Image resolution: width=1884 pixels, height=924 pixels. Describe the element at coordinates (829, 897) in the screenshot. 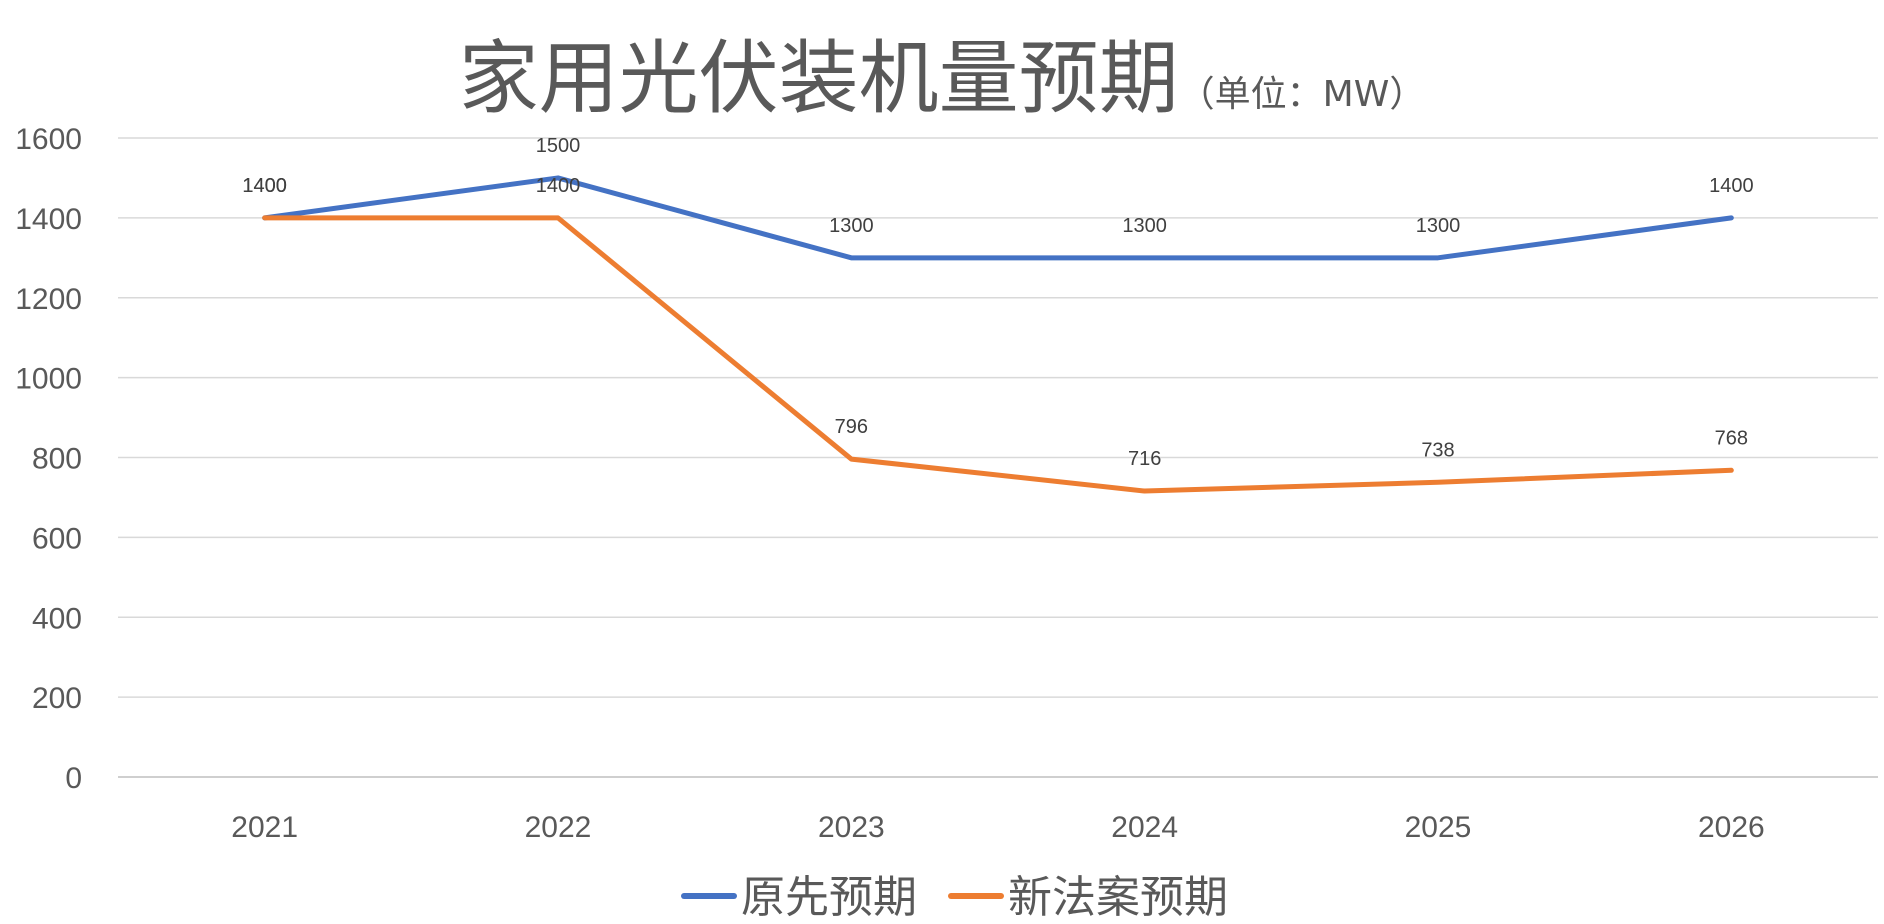

I see `legend-label: 原先预期` at that location.